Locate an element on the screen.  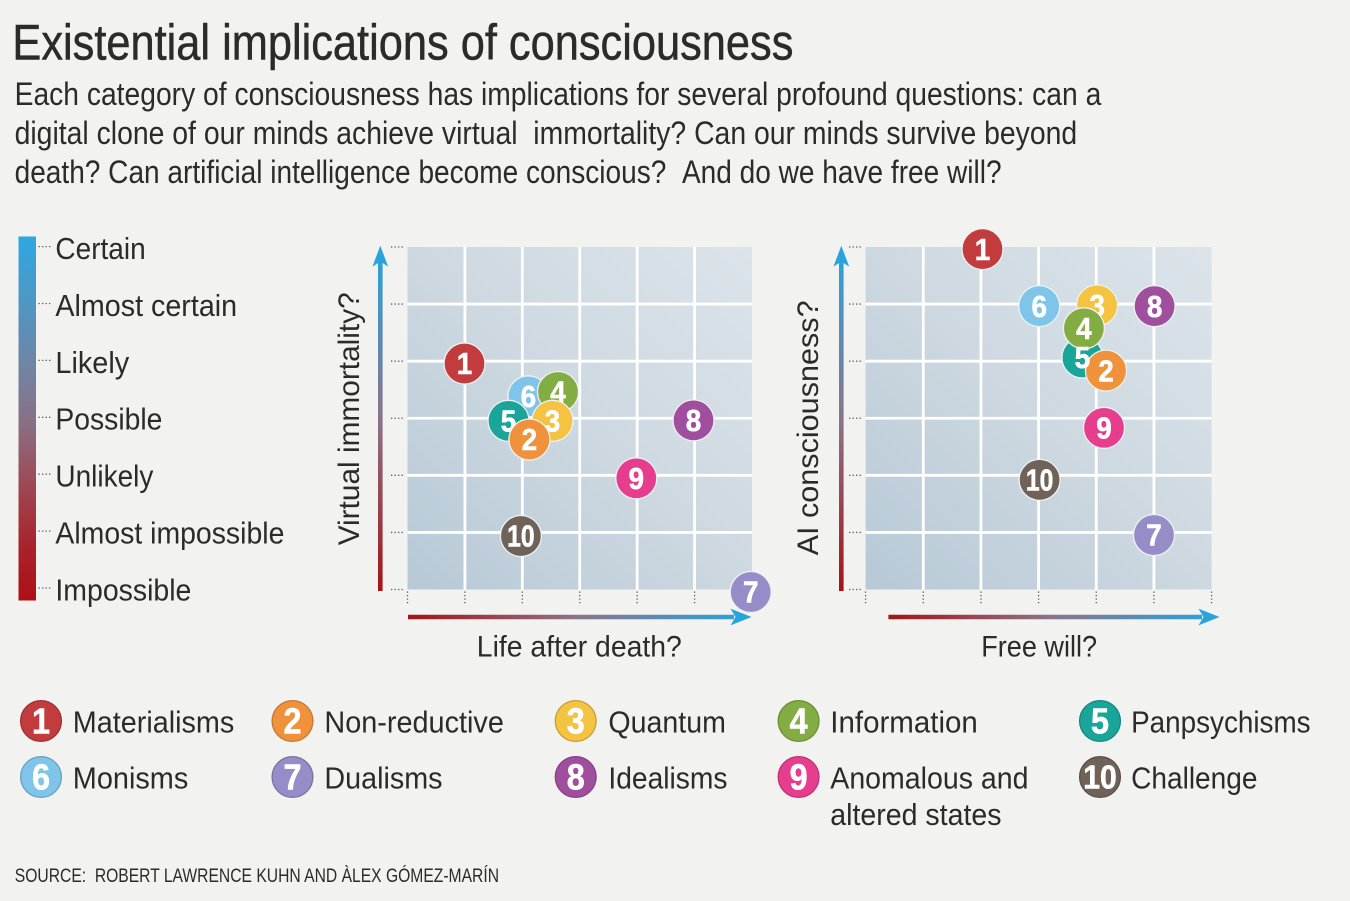
svg-text: Possible is located at coordinates (108, 419).